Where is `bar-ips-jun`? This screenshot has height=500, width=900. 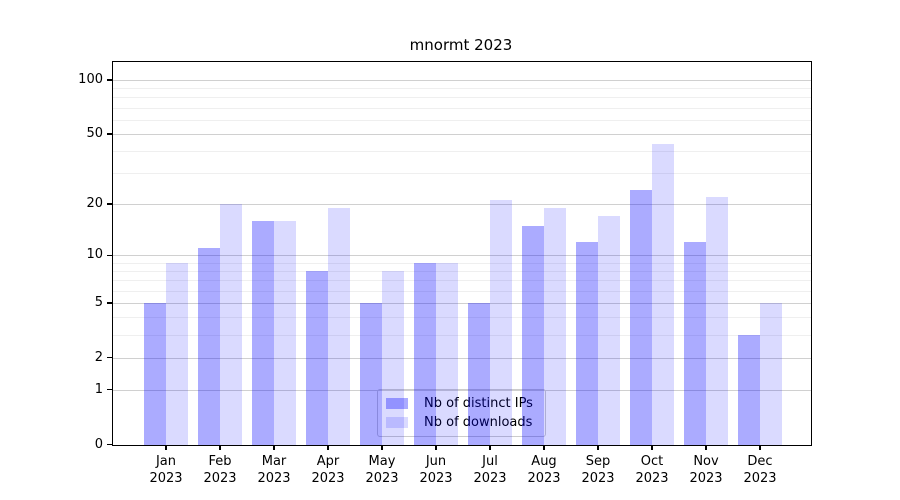
bar-ips-jun is located at coordinates (425, 353).